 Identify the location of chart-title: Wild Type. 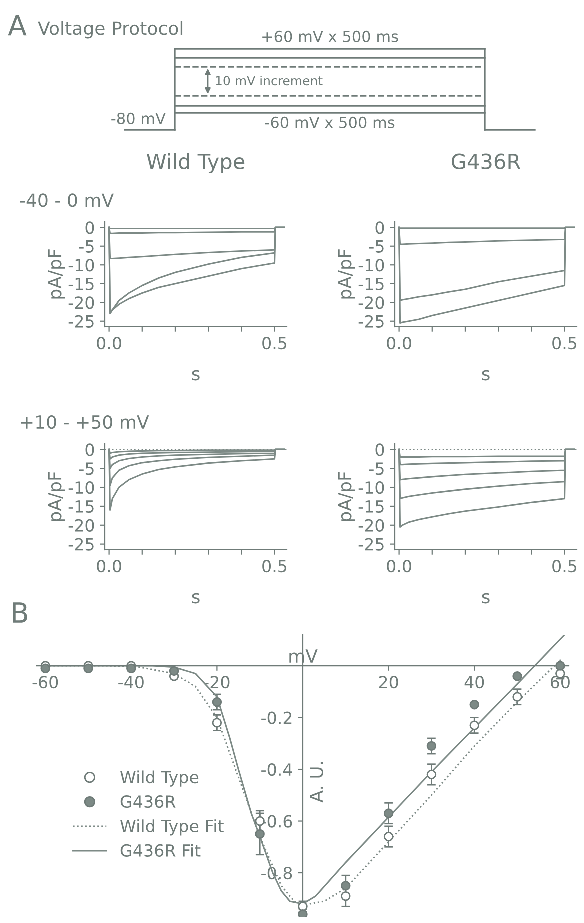
(195, 163).